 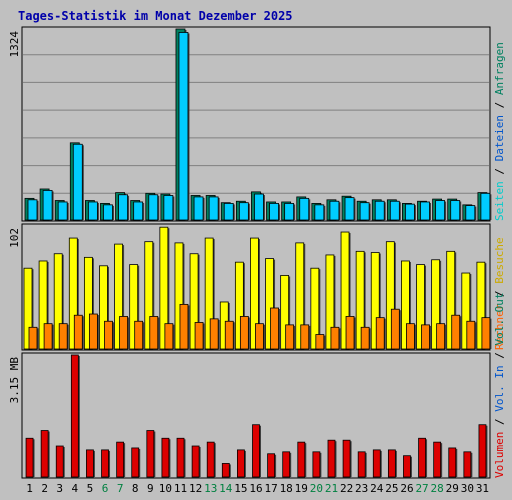 What do you see at coordinates (29, 488) in the screenshot?
I see `day-label-1: 1` at bounding box center [29, 488].